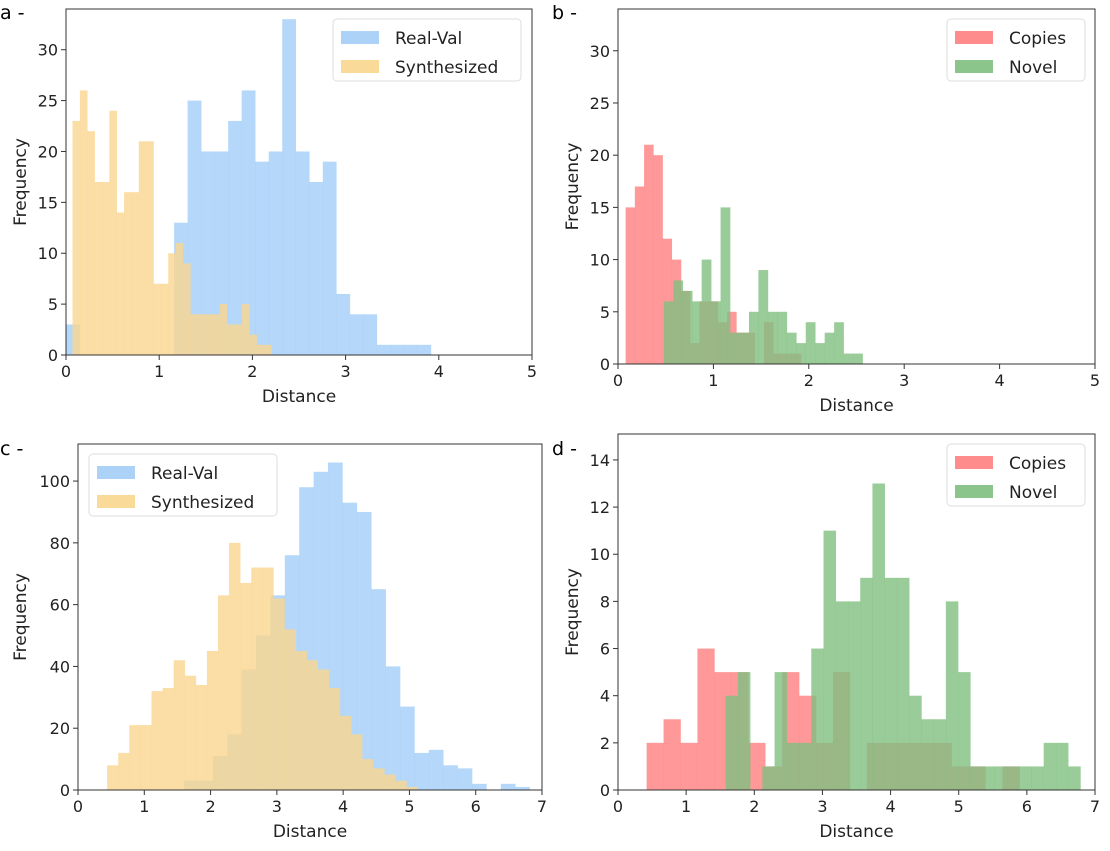  What do you see at coordinates (605, 743) in the screenshot?
I see `y-tick-label: 2` at bounding box center [605, 743].